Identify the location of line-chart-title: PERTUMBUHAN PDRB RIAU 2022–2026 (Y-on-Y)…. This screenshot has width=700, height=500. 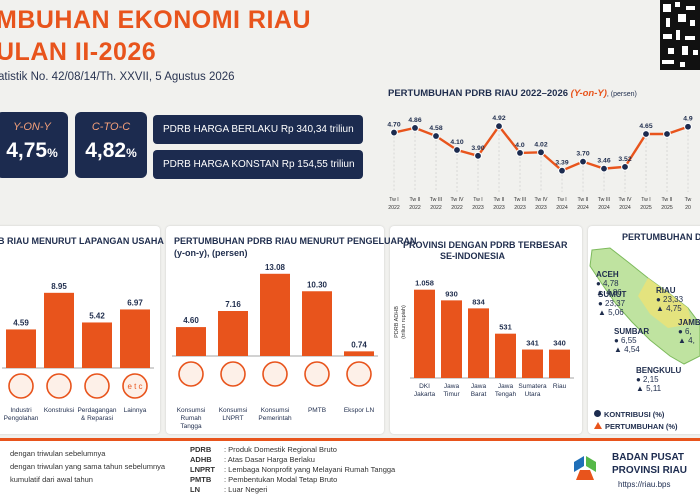
(512, 93).